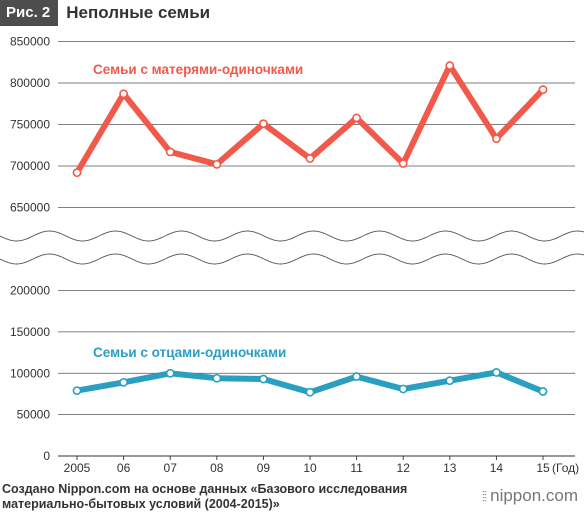 Image resolution: width=584 pixels, height=512 pixels. Describe the element at coordinates (534, 495) in the screenshot. I see `brand-name: nippon.com` at that location.